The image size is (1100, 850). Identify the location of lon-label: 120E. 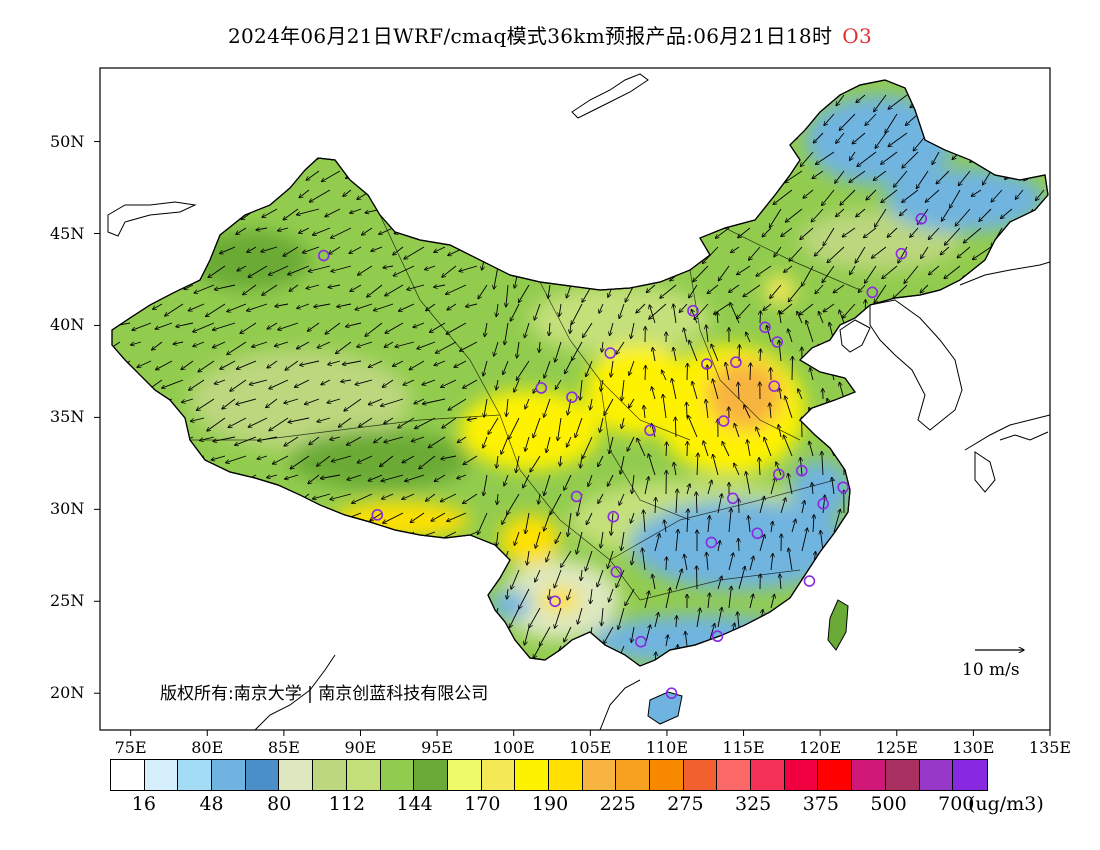
(820, 747).